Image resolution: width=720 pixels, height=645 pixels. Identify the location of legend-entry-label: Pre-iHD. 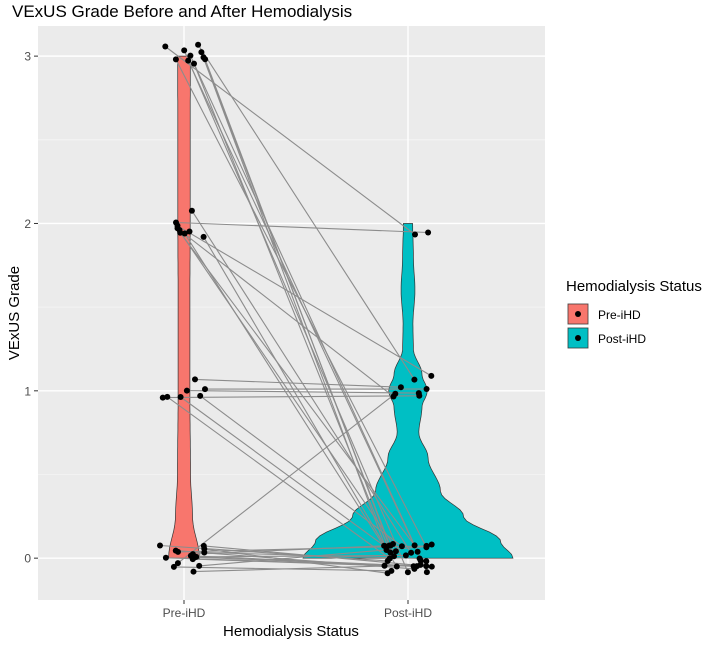
(619, 315).